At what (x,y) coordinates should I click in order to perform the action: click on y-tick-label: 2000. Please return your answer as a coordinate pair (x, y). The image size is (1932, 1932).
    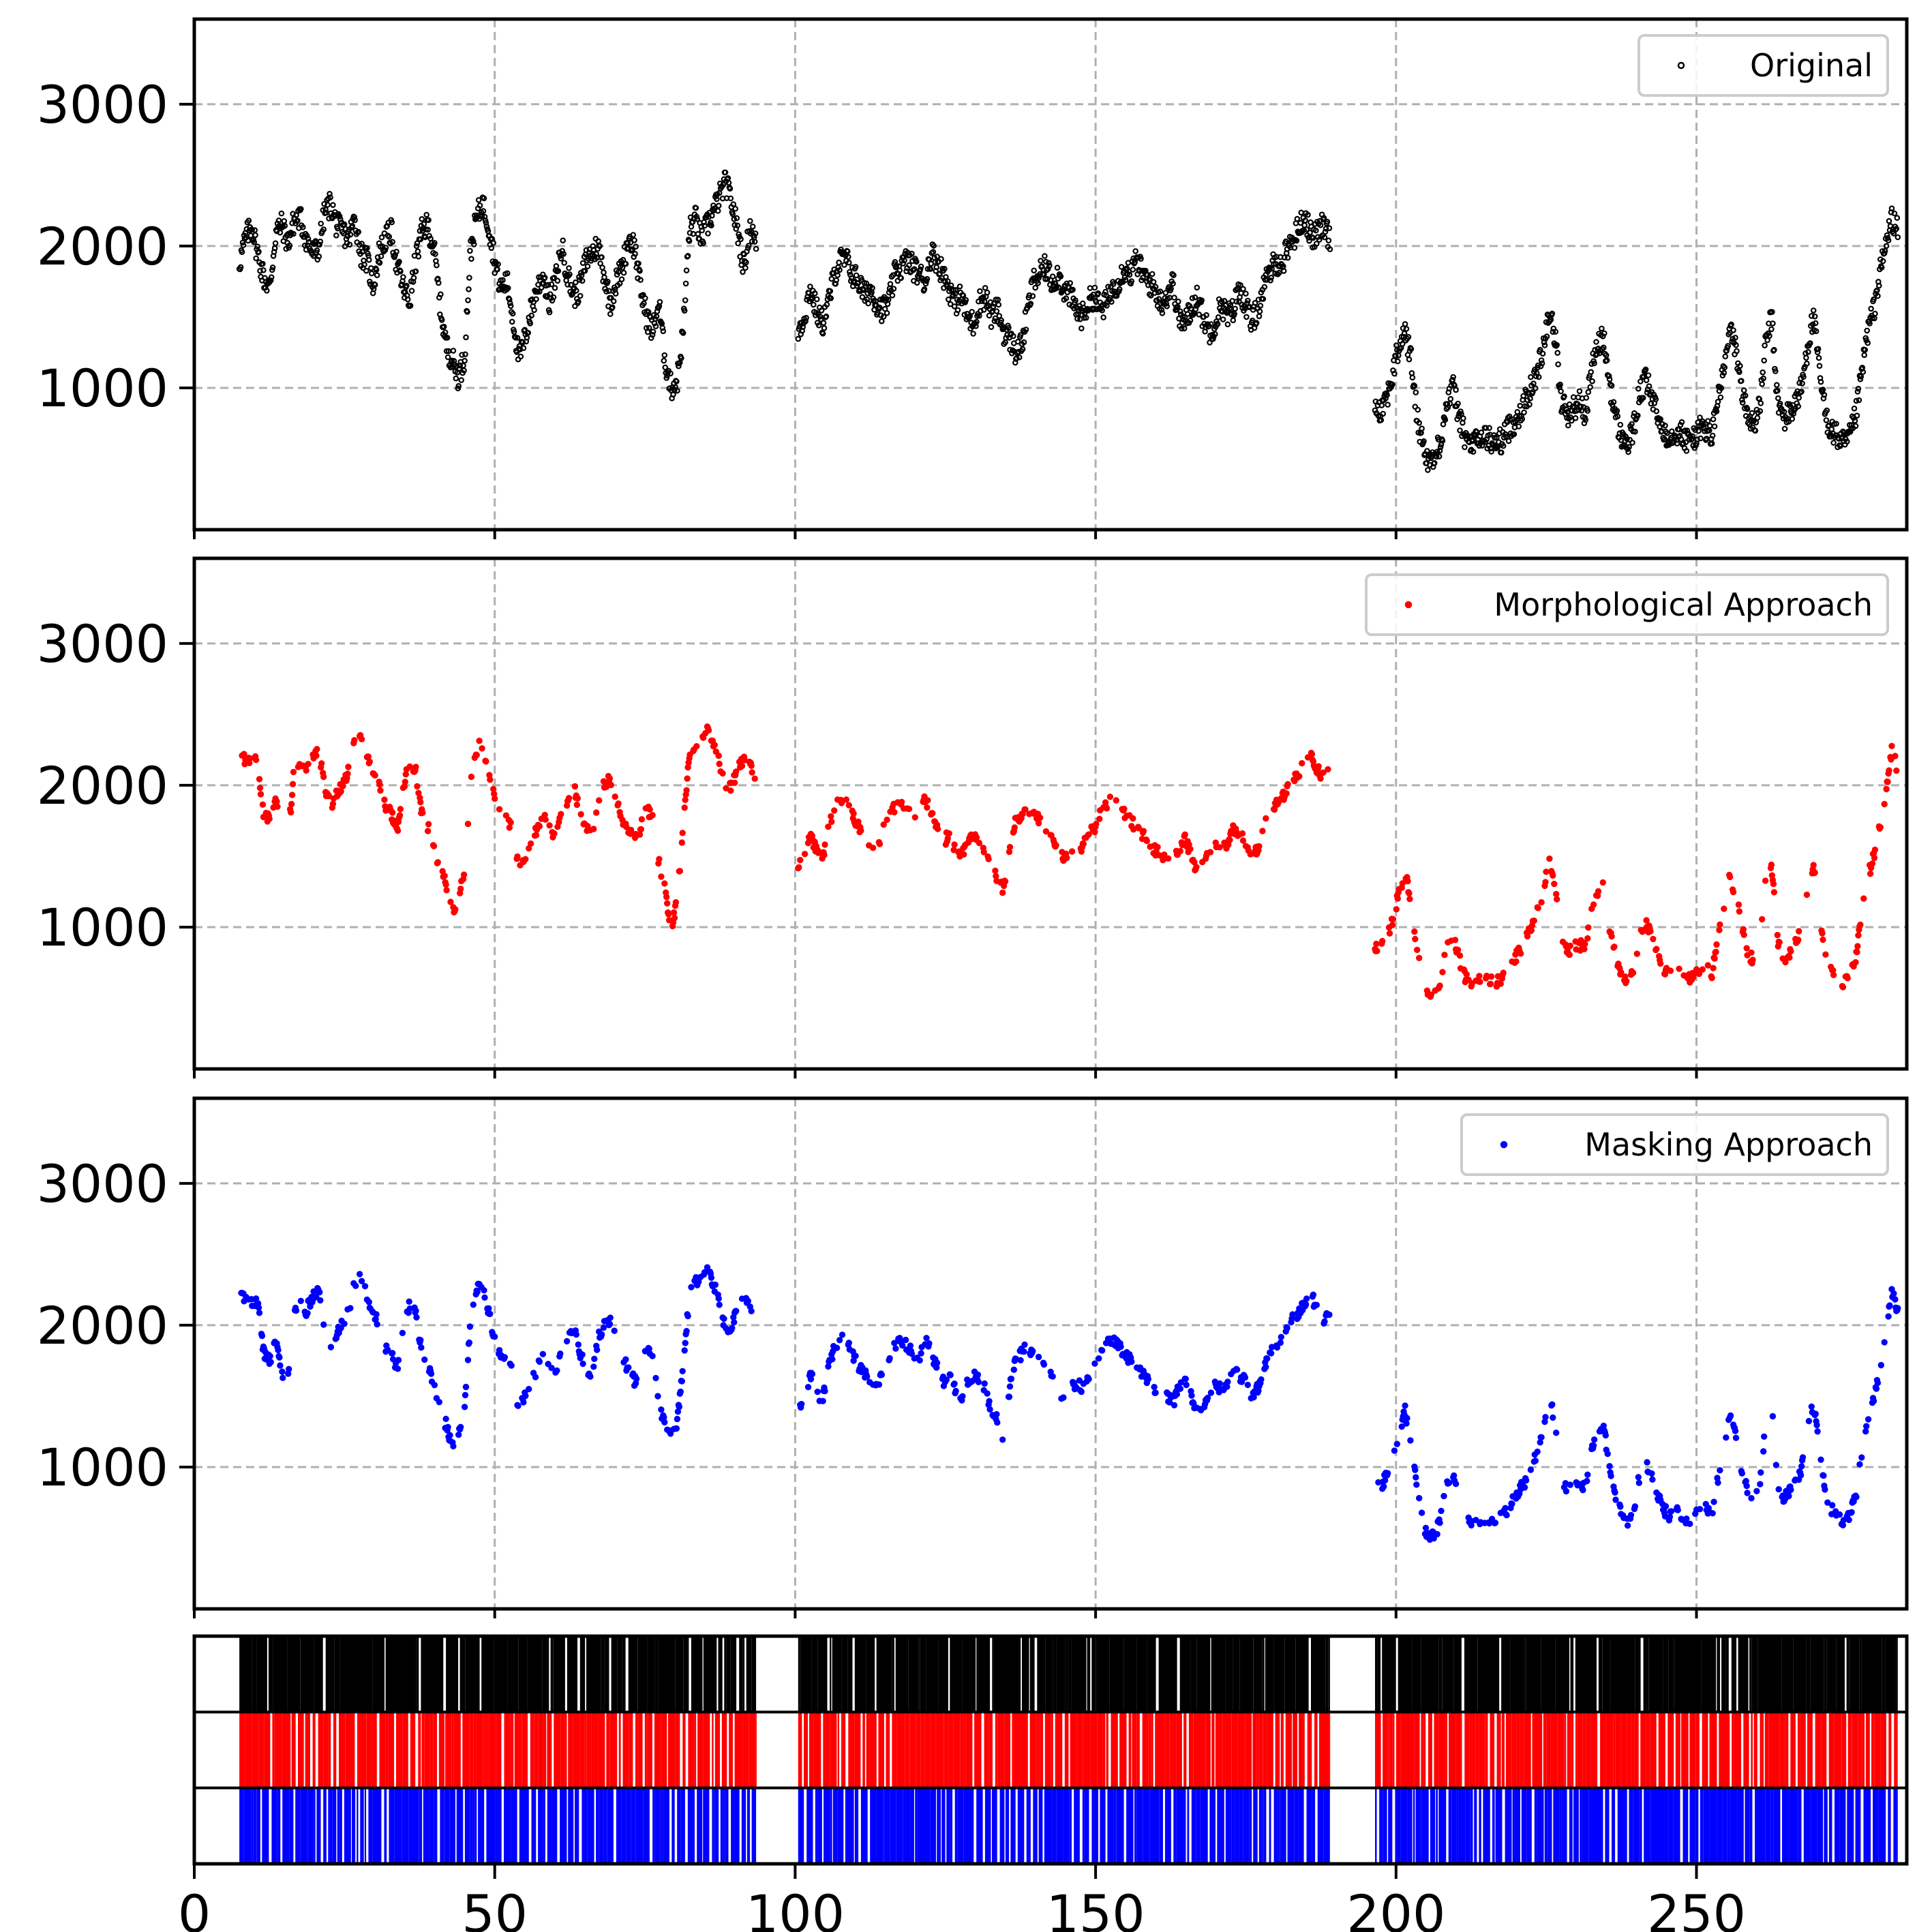
    Looking at the image, I should click on (103, 785).